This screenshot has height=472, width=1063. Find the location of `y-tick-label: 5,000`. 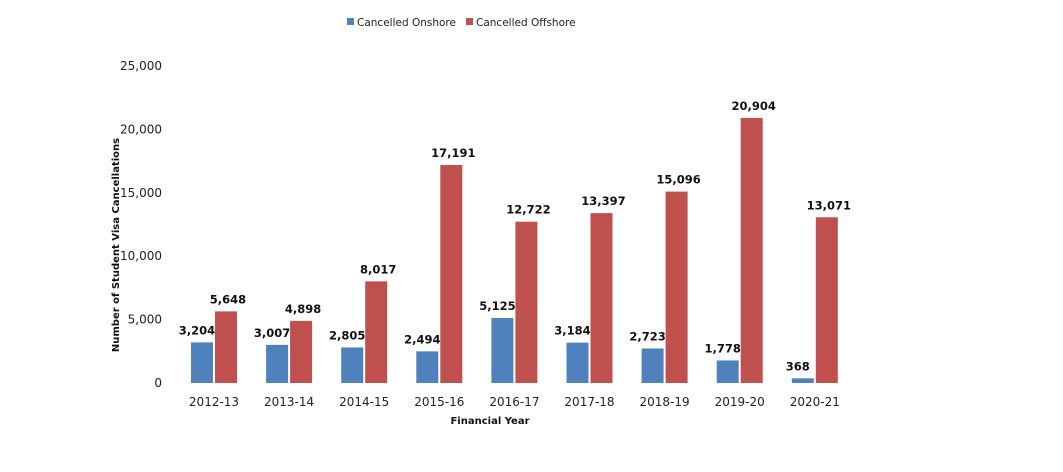

y-tick-label: 5,000 is located at coordinates (145, 320).